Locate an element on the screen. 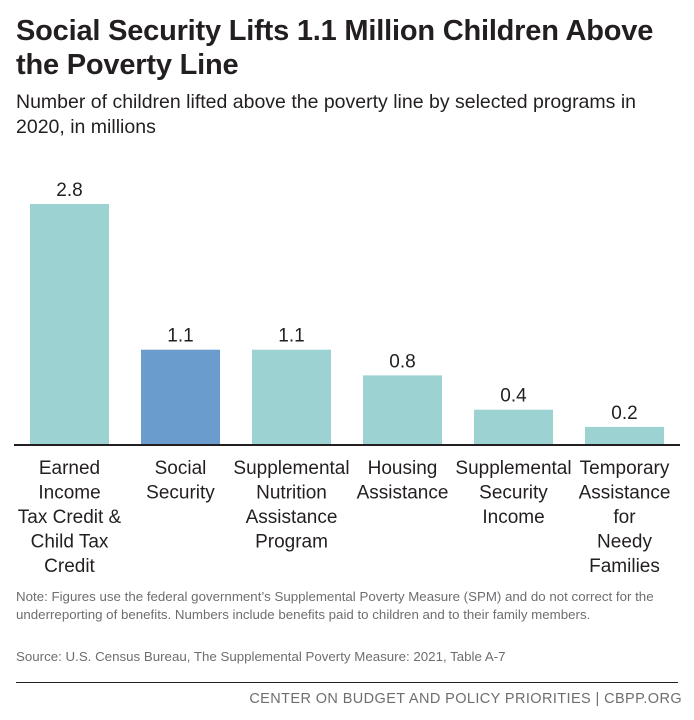 Image resolution: width=694 pixels, height=720 pixels. category-label-5: Temporary Assistance for Needy Families is located at coordinates (625, 517).